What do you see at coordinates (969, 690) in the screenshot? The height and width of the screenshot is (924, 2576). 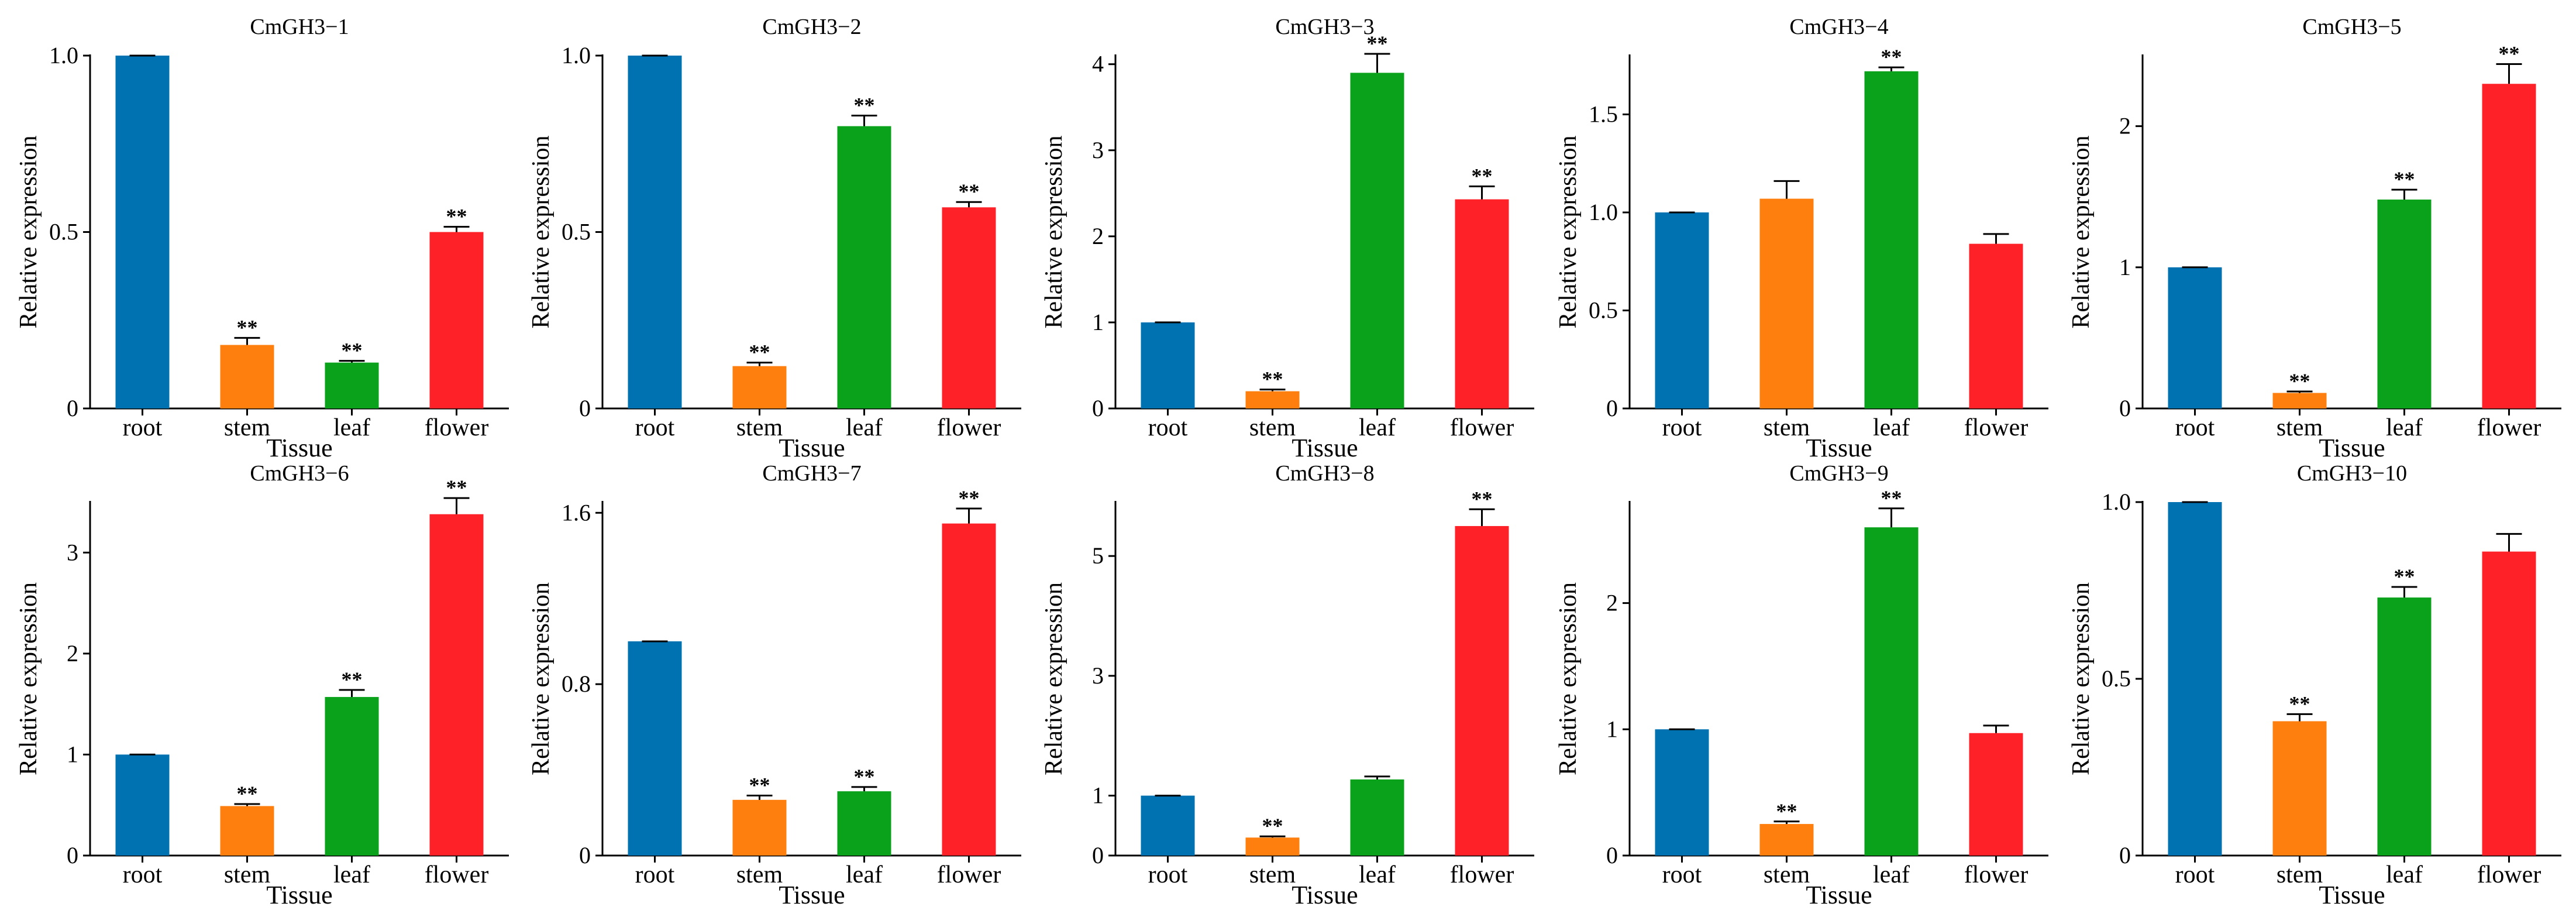 I see `chart-7-bar-flower` at bounding box center [969, 690].